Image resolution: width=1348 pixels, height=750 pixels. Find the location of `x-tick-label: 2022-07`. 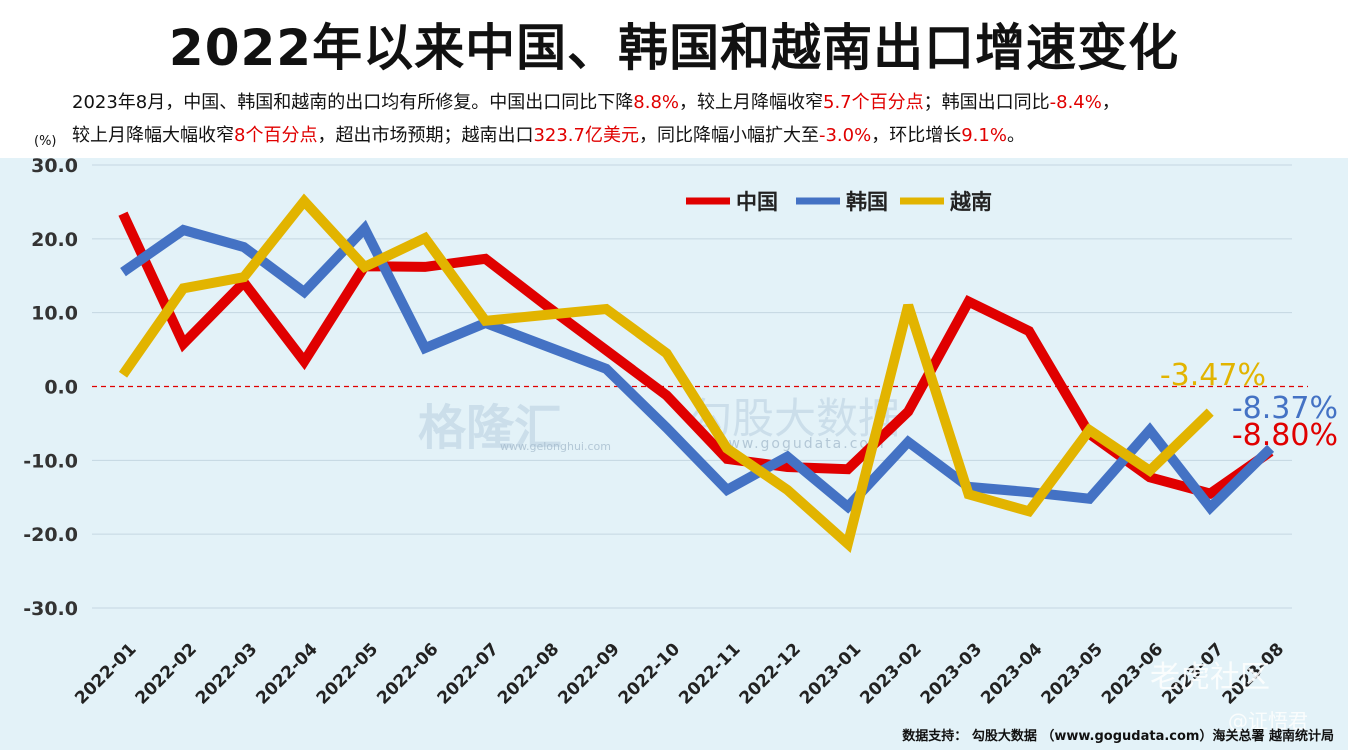

x-tick-label: 2022-07 is located at coordinates (468, 673).